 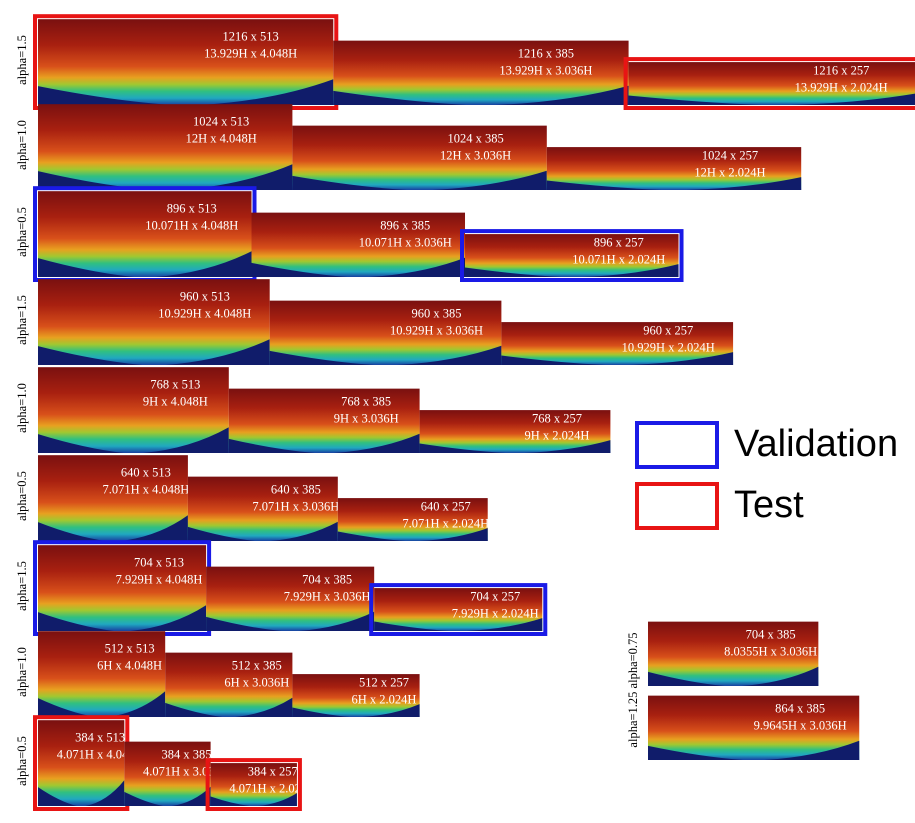 I want to click on panel-size: 12H x 3.036H, so click(x=475, y=156).